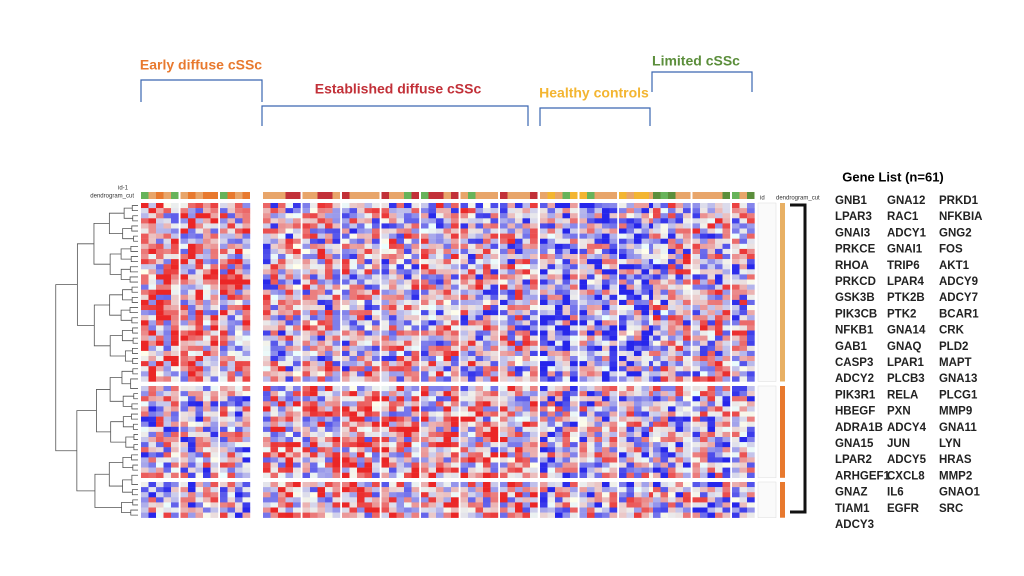 The image size is (1024, 576). I want to click on annotation-cell, so click(606, 195).